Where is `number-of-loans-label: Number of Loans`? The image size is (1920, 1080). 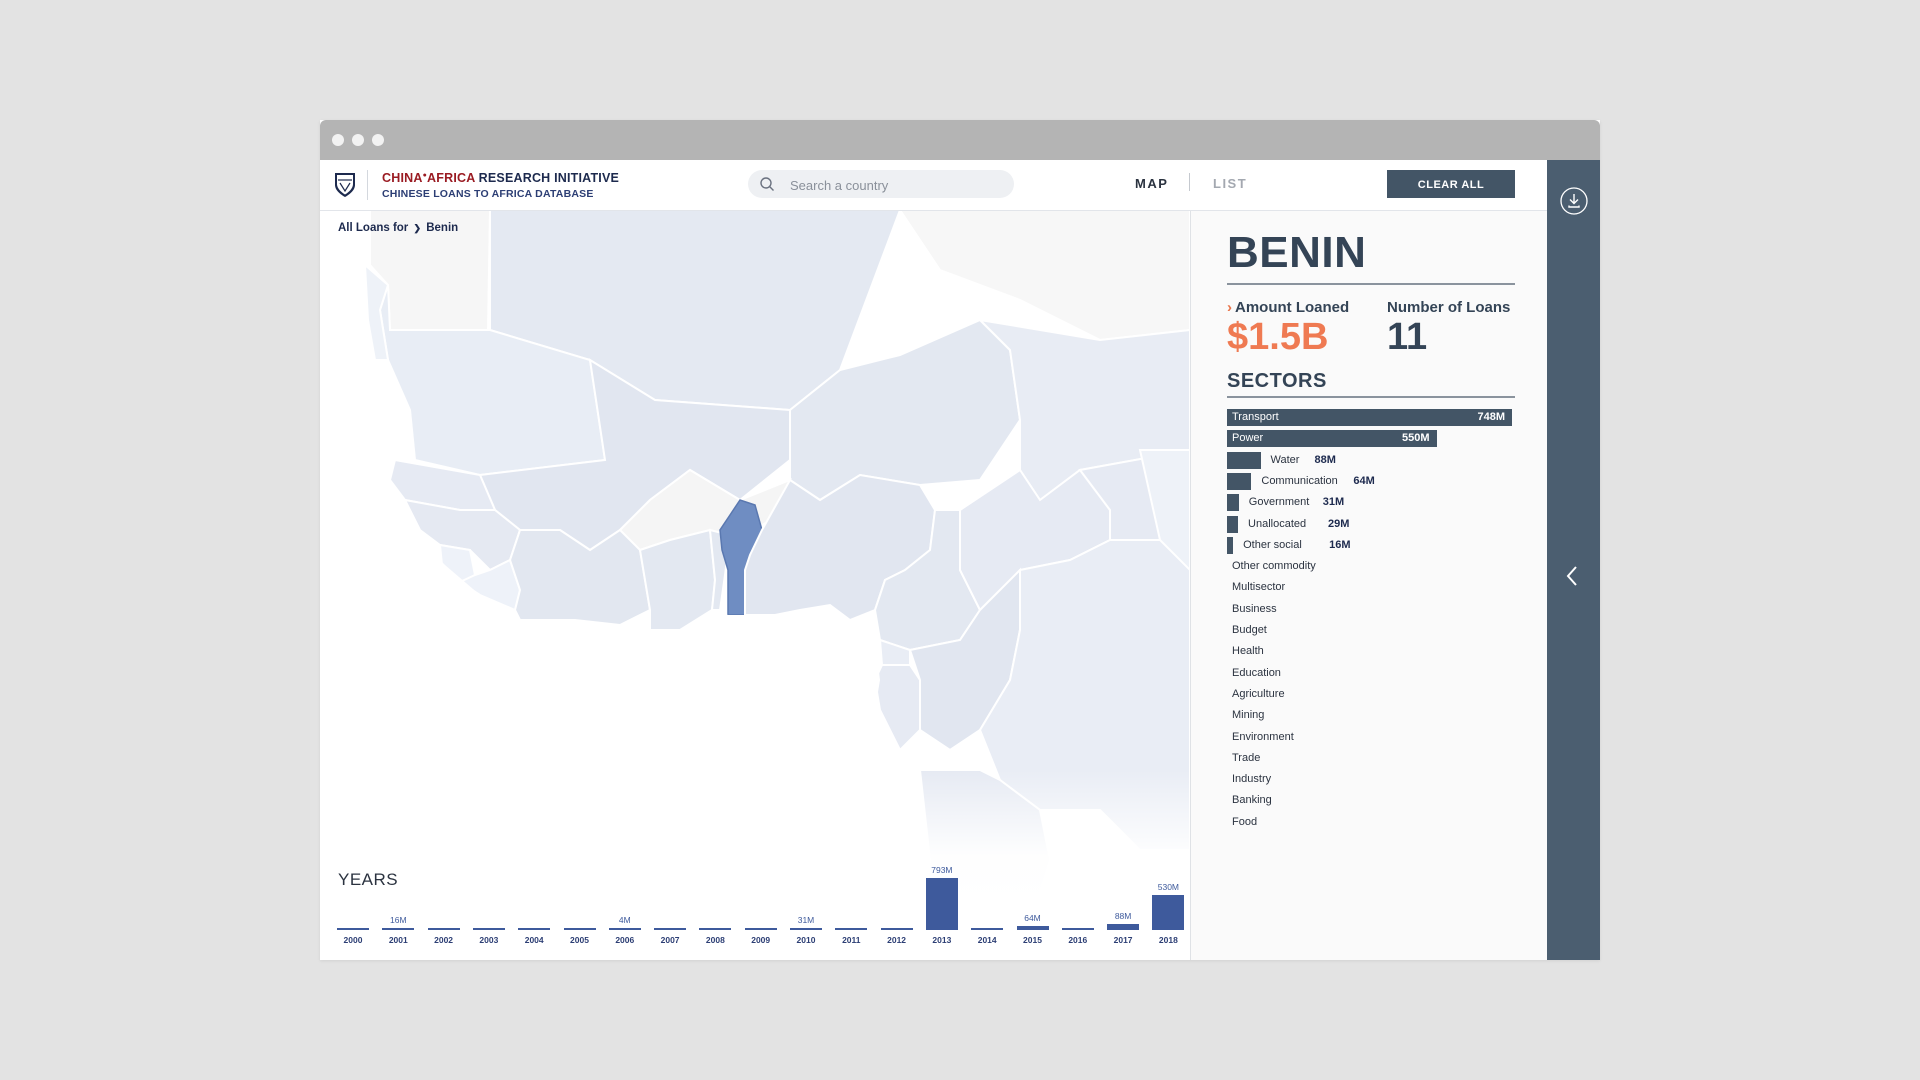 number-of-loans-label: Number of Loans is located at coordinates (1449, 307).